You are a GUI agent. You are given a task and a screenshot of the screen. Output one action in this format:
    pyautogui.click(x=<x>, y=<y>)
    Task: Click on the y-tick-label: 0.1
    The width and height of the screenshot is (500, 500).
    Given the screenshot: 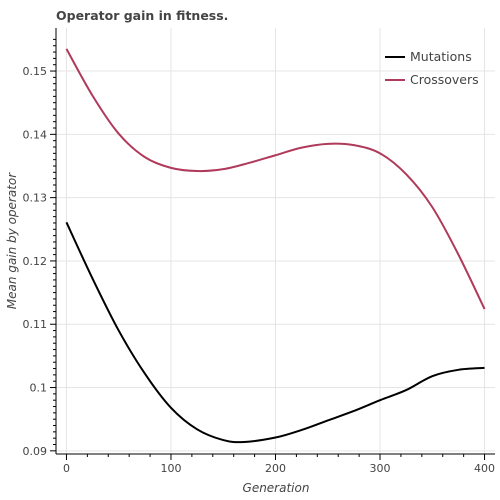 What is the action you would take?
    pyautogui.click(x=39, y=388)
    